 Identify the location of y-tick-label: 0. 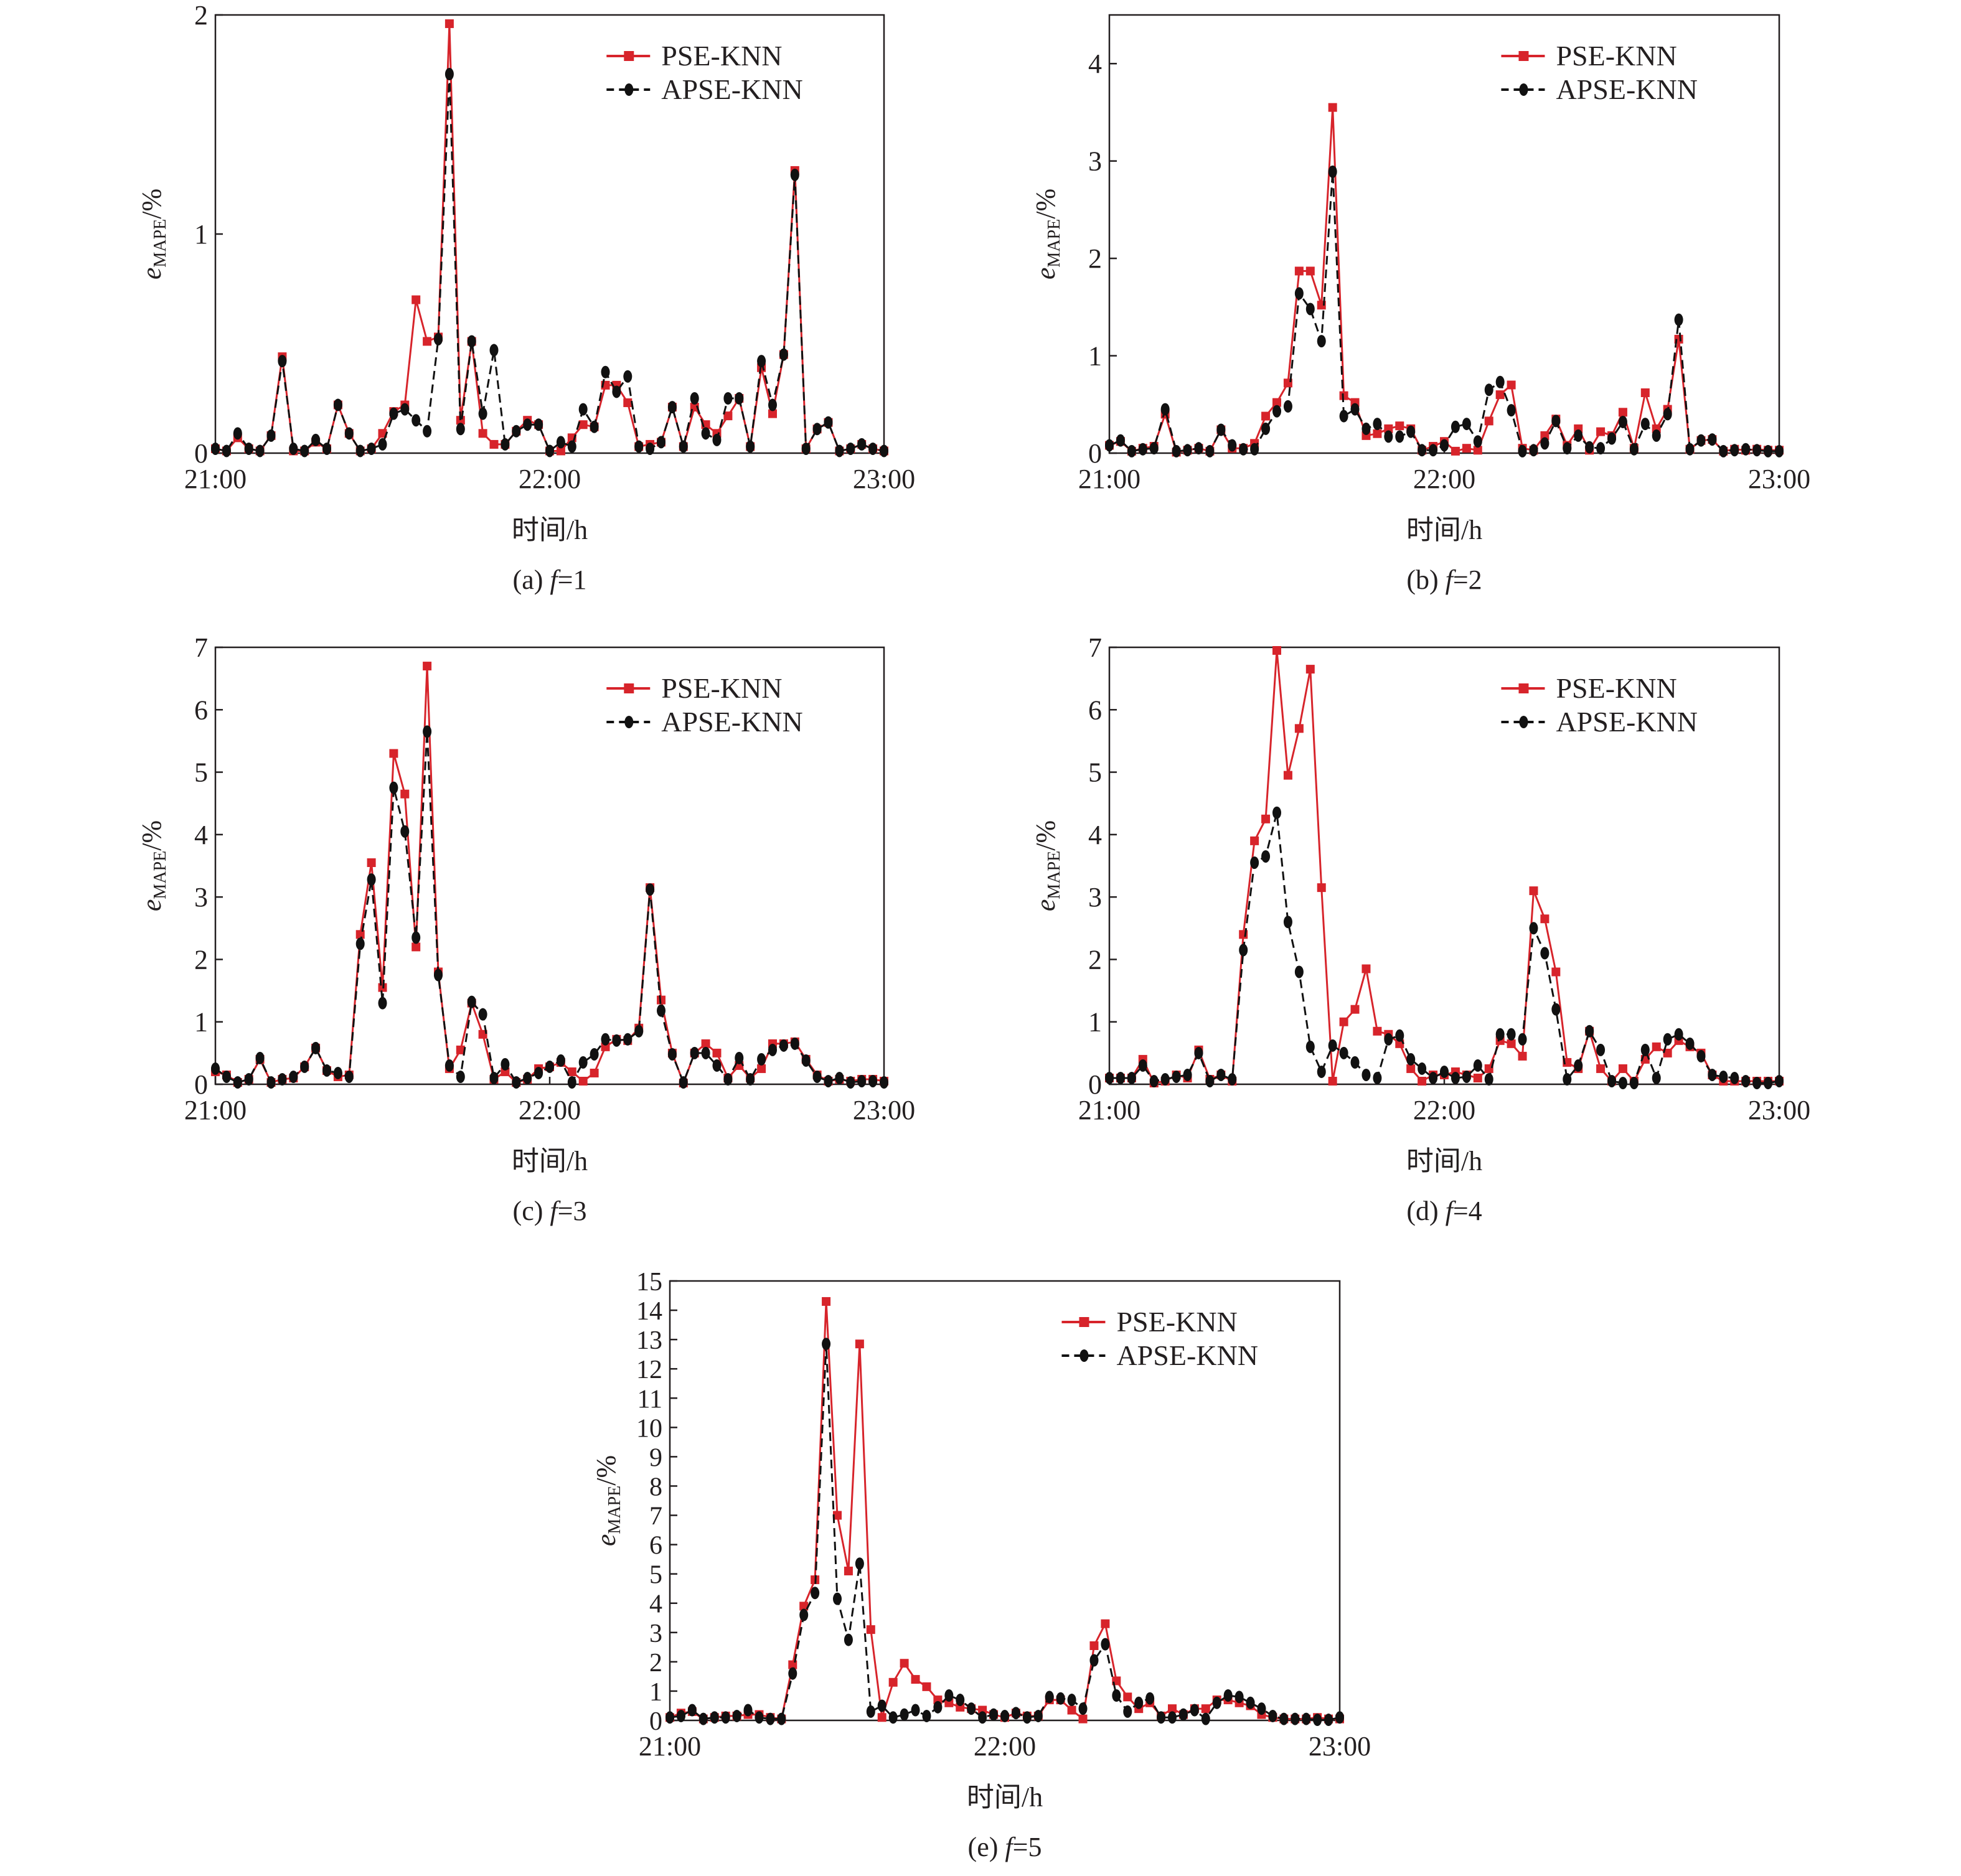
(1095, 1084).